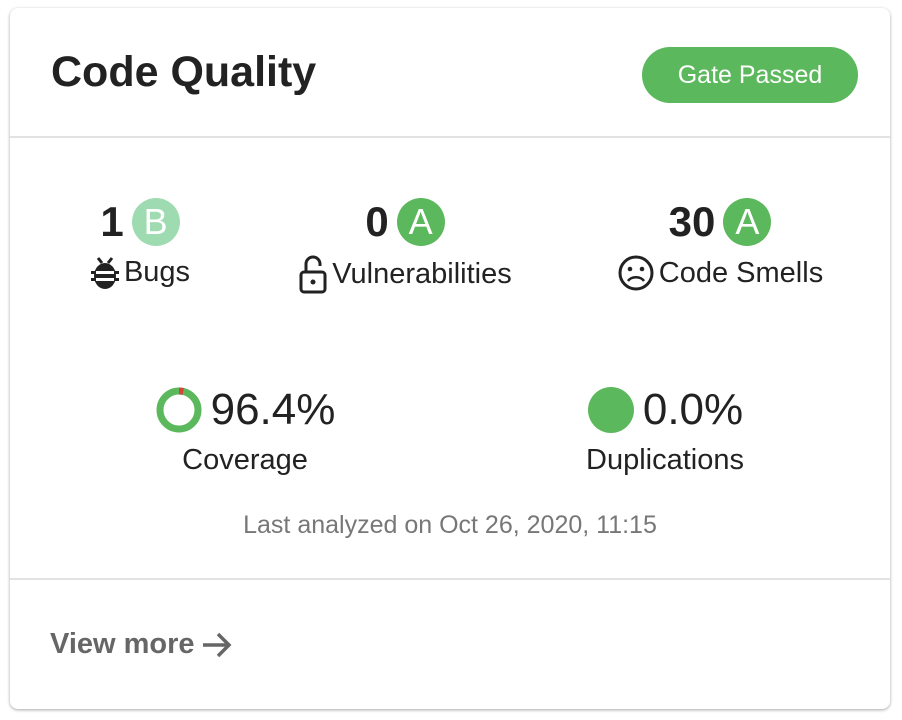  What do you see at coordinates (747, 222) in the screenshot?
I see `code-smells-grade-badge: A` at bounding box center [747, 222].